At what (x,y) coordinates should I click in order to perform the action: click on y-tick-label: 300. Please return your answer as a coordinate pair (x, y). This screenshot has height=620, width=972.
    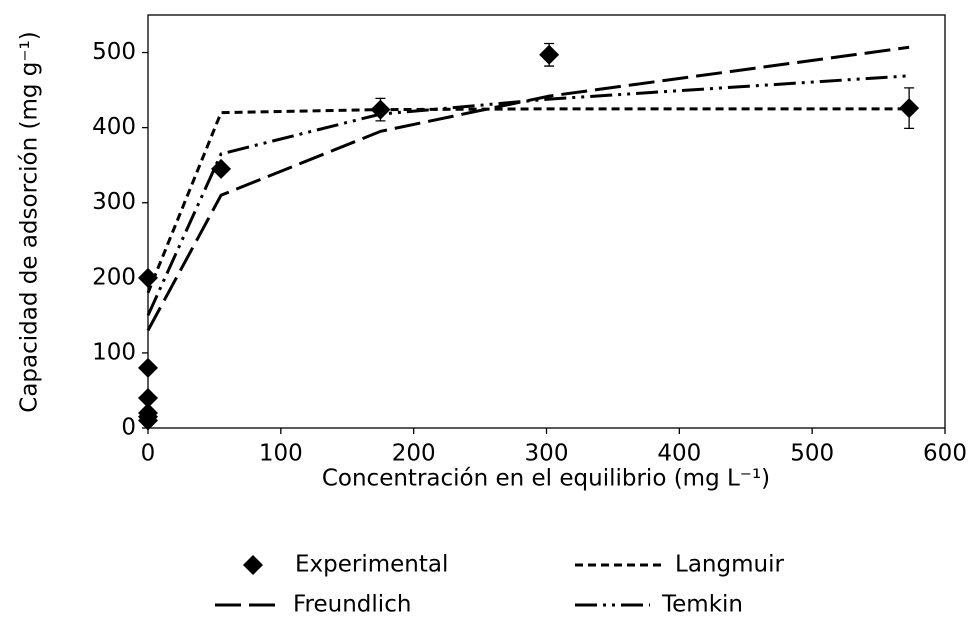
    Looking at the image, I should click on (114, 202).